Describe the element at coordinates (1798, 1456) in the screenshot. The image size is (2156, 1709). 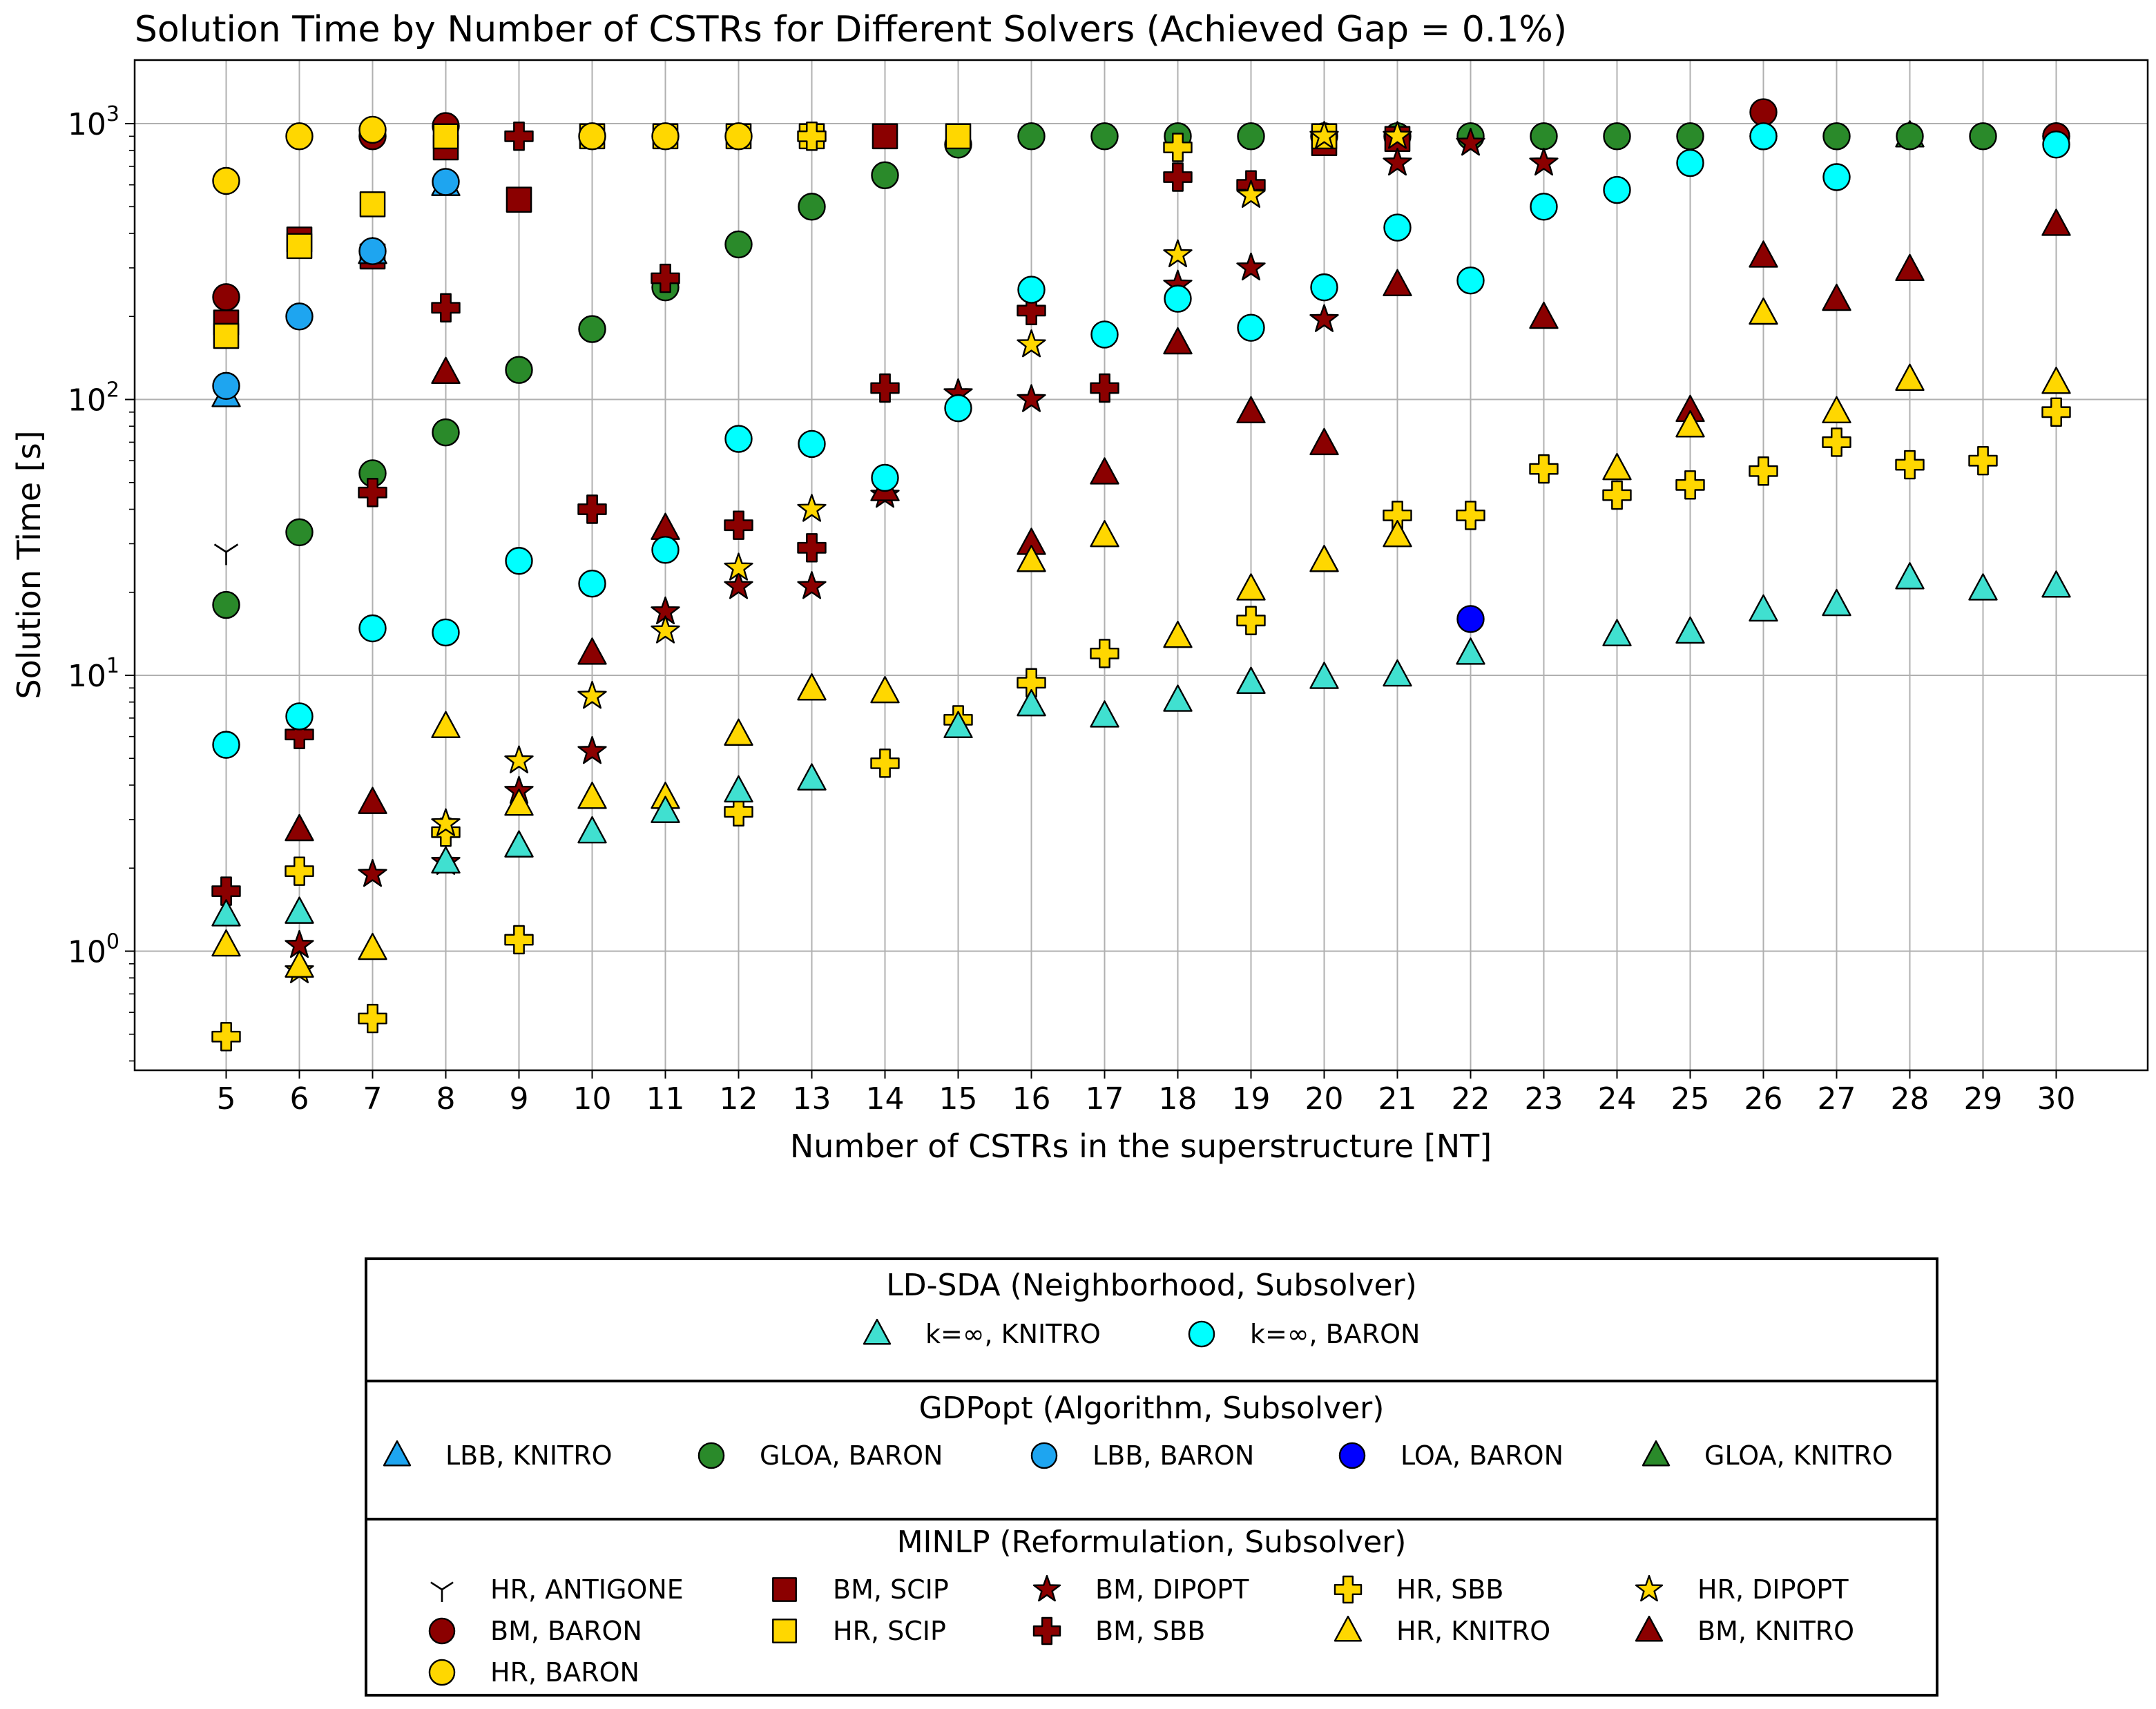
I see `legend-label: GLOA, KNITRO` at that location.